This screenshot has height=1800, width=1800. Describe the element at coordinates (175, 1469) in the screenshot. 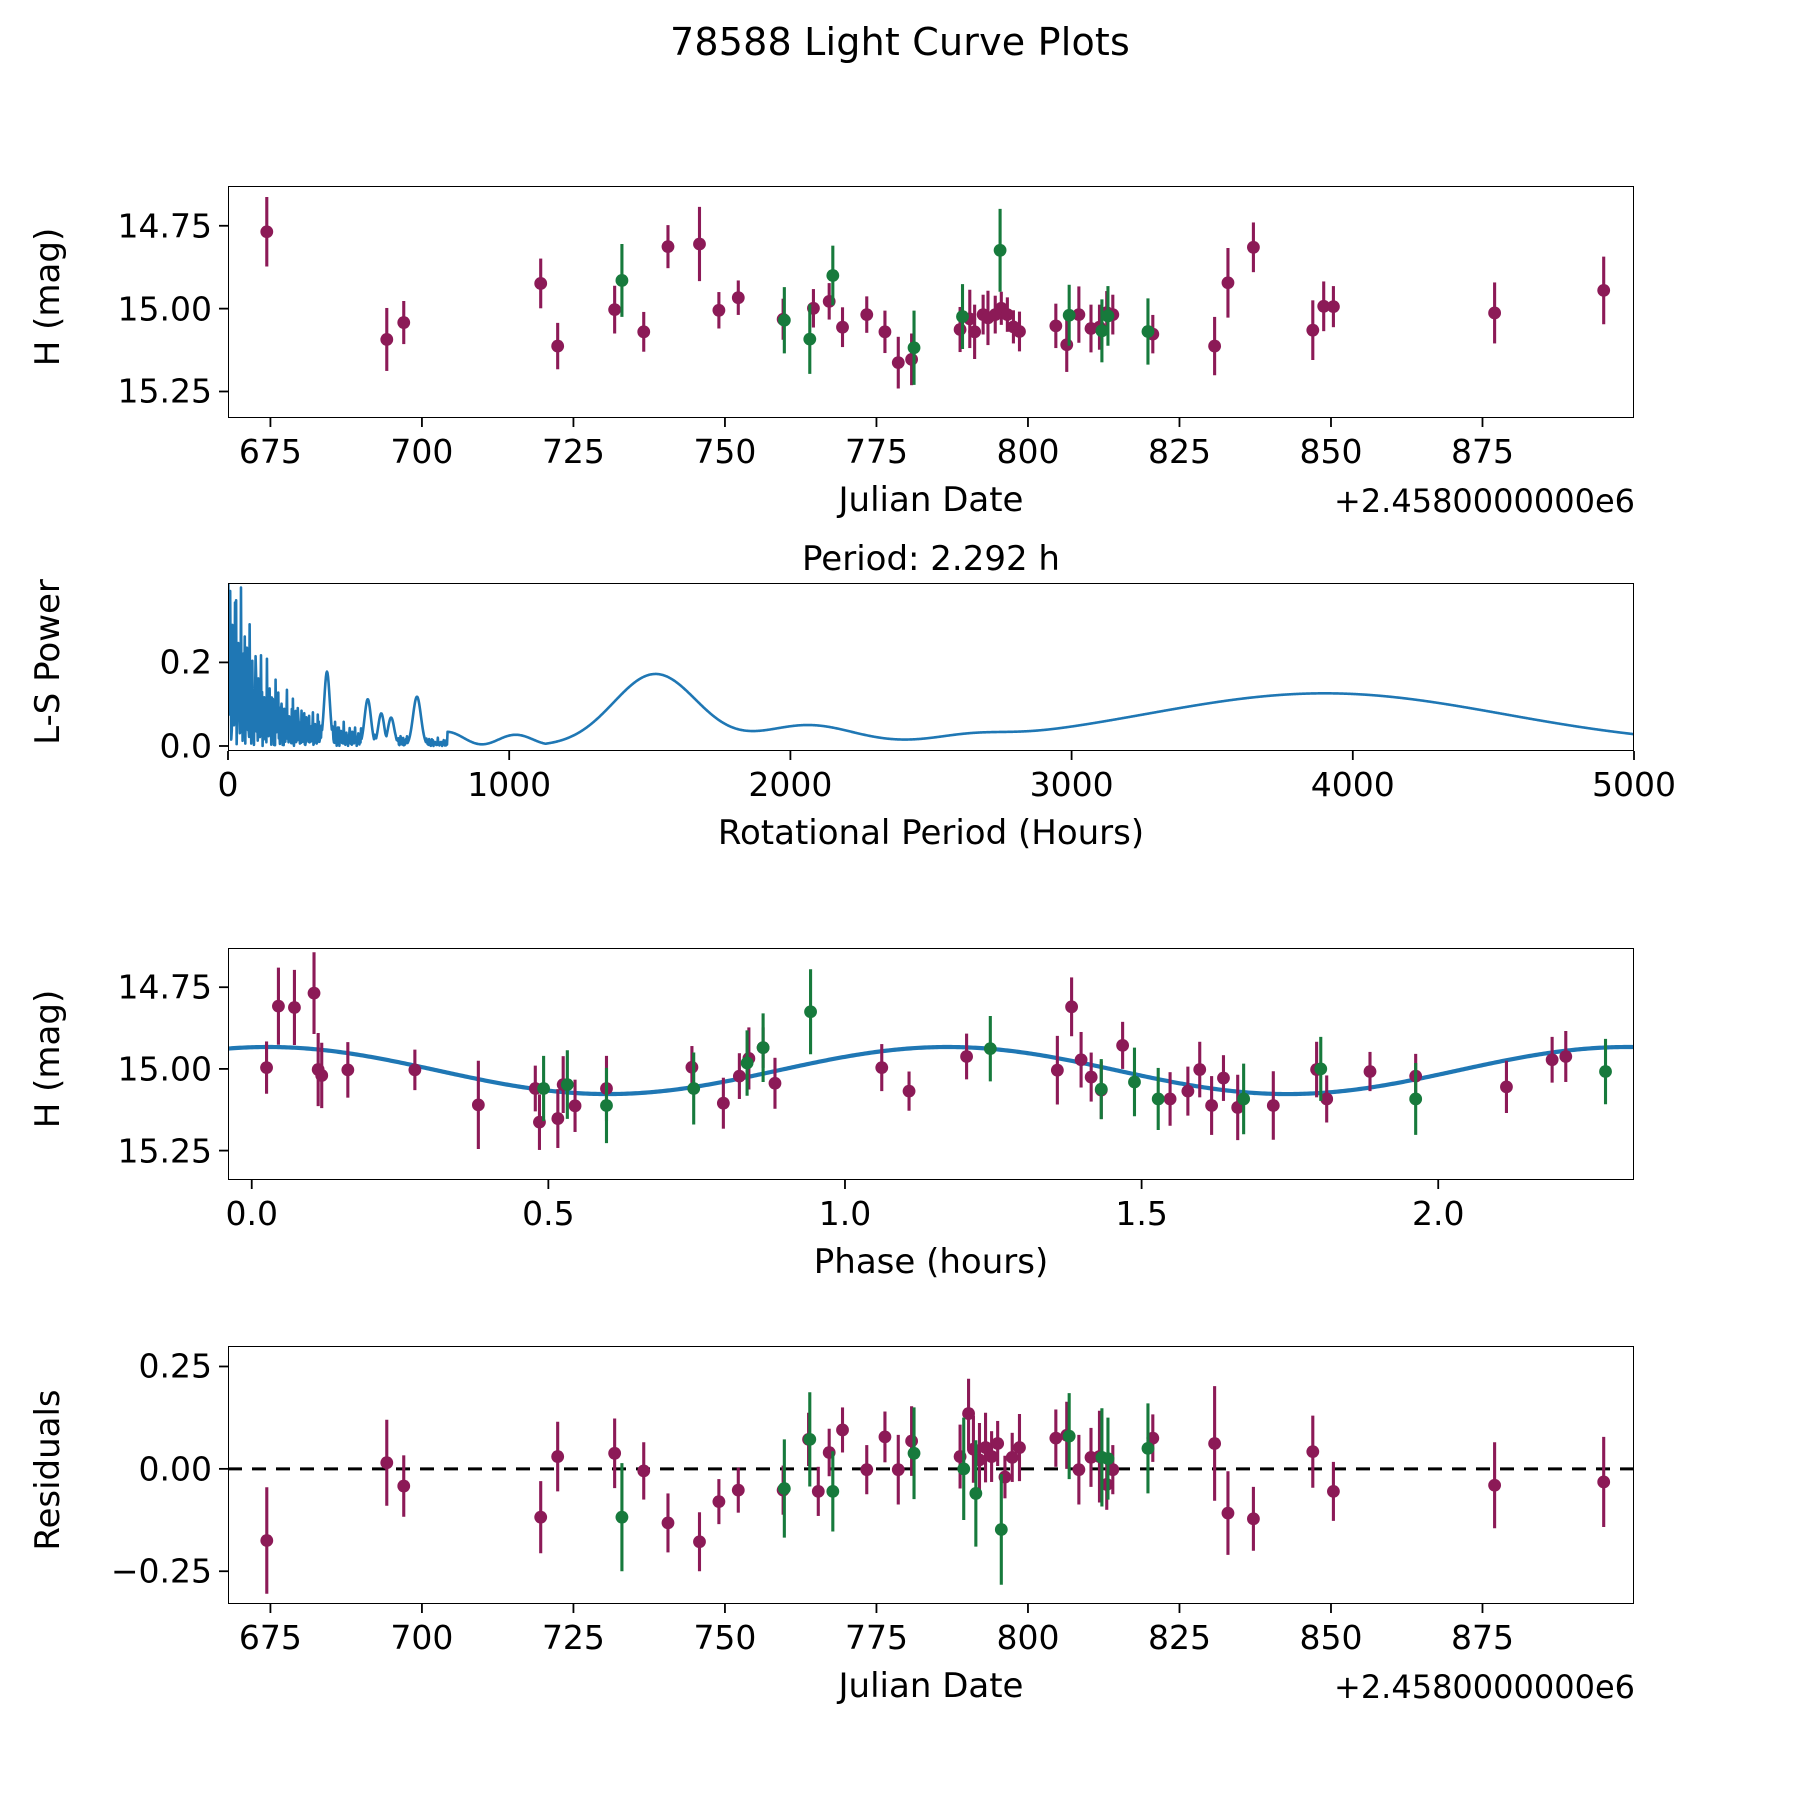

I see `y-tick-label: 0.00` at that location.